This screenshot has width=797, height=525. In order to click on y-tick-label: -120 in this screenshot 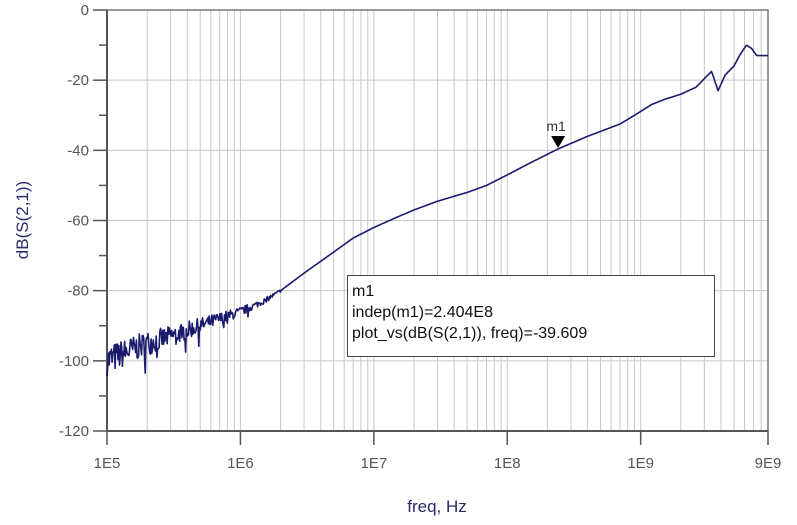, I will do `click(74, 431)`.